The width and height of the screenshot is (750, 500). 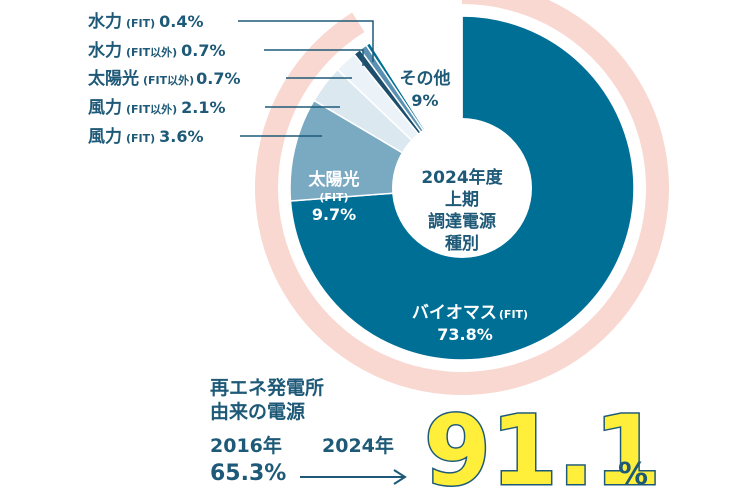 I want to click on callout-hydro-nonfit-text: 水力 (FIT以外) 0.7%, so click(x=157, y=50).